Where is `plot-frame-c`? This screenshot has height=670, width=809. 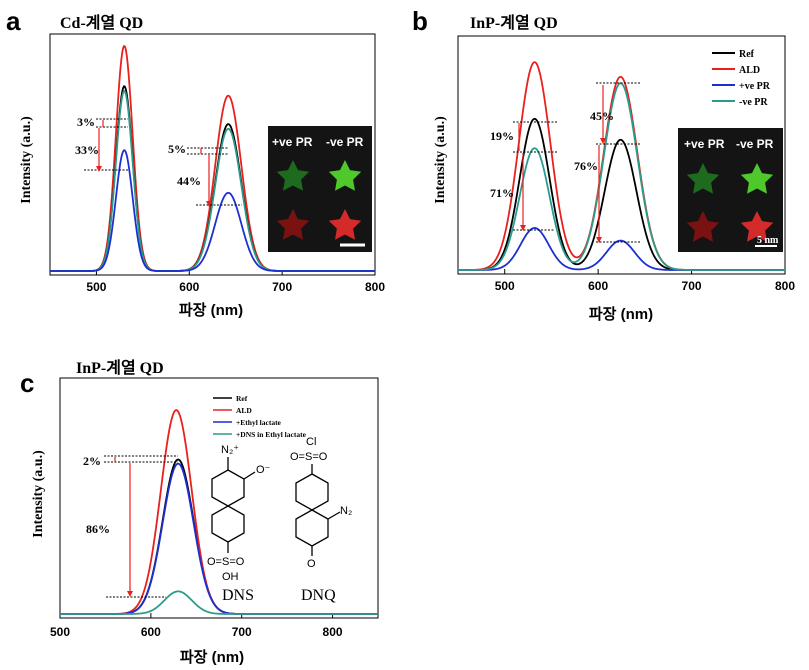
plot-frame-c is located at coordinates (219, 498).